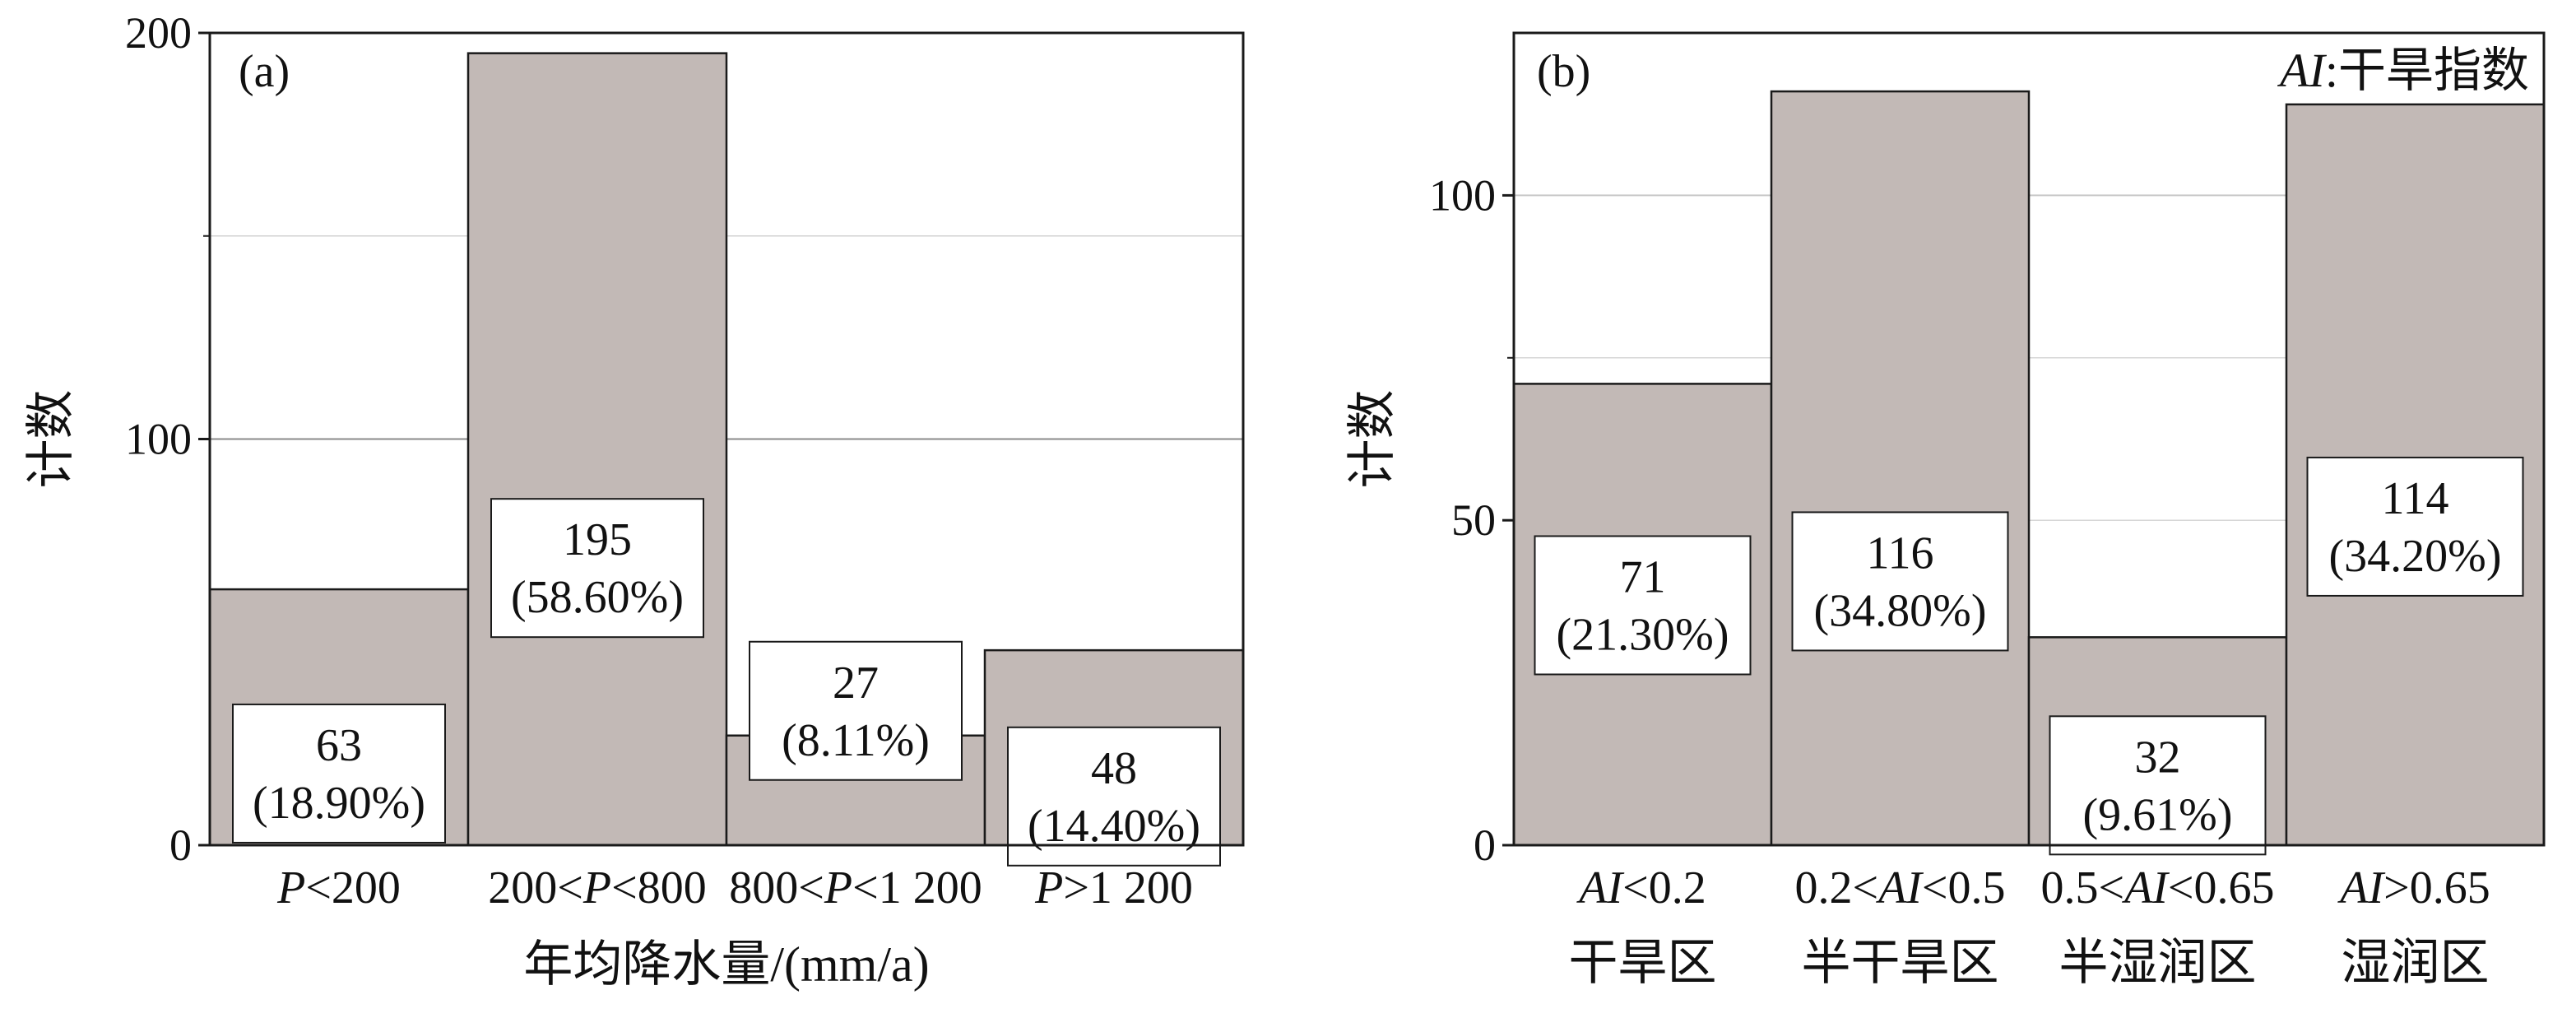 The height and width of the screenshot is (1018, 2576). Describe the element at coordinates (1901, 610) in the screenshot. I see `bar-percent-label: (34.80%)` at that location.